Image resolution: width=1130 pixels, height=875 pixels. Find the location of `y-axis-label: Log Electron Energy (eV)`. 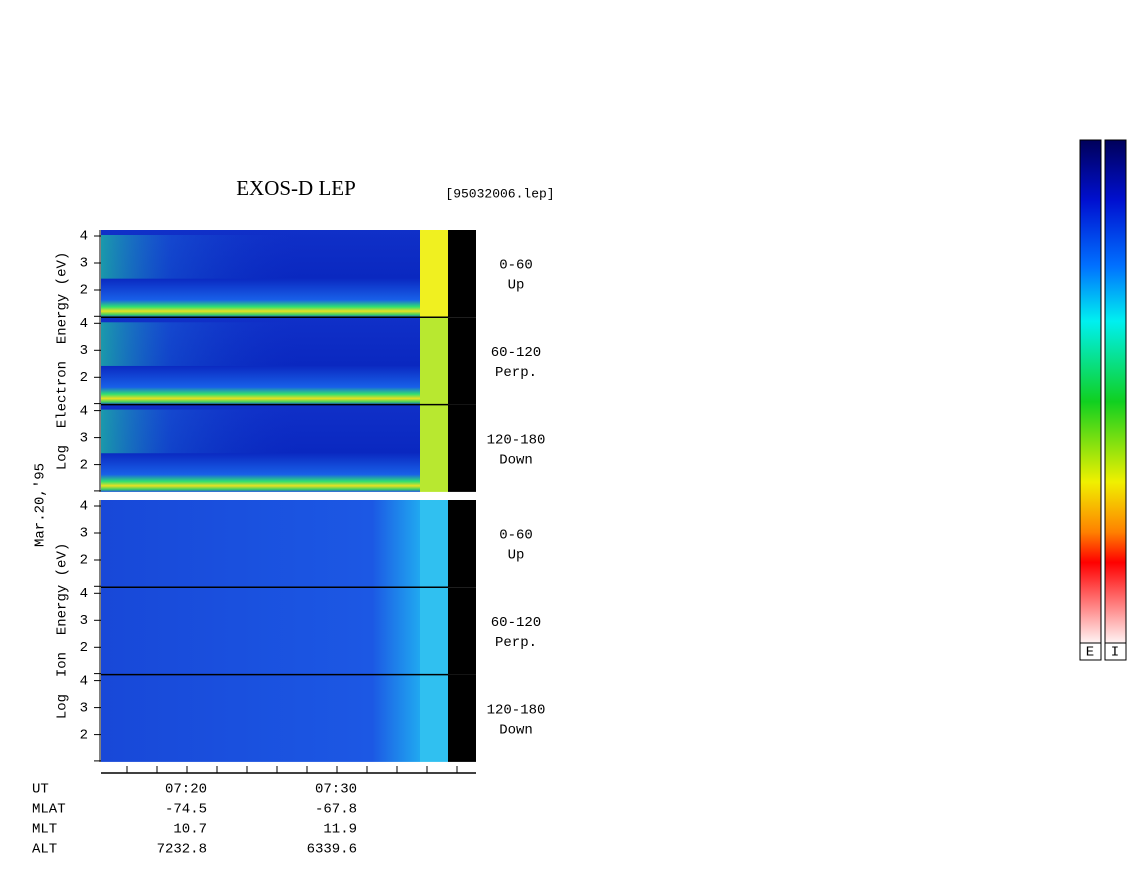

y-axis-label: Log Electron Energy (eV) is located at coordinates (63, 361).